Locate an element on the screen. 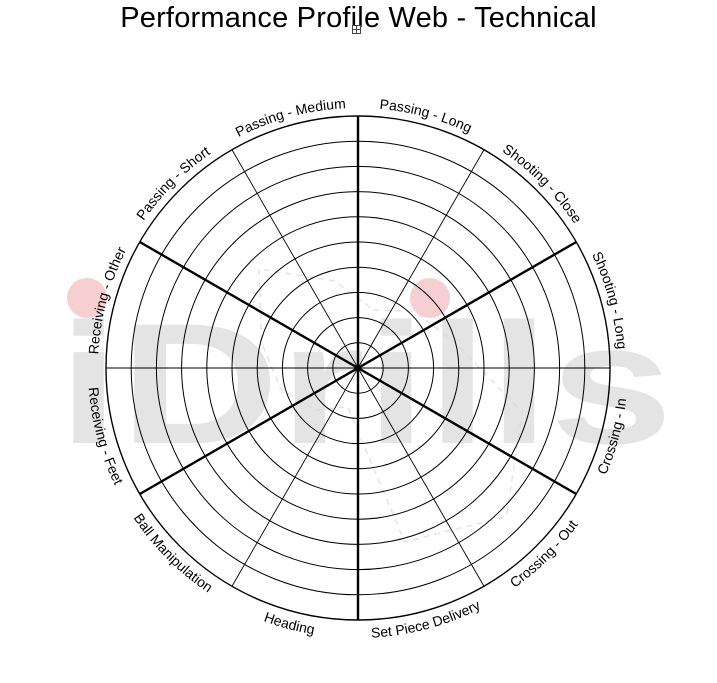 The height and width of the screenshot is (683, 717). trace-path is located at coordinates (390, 405).